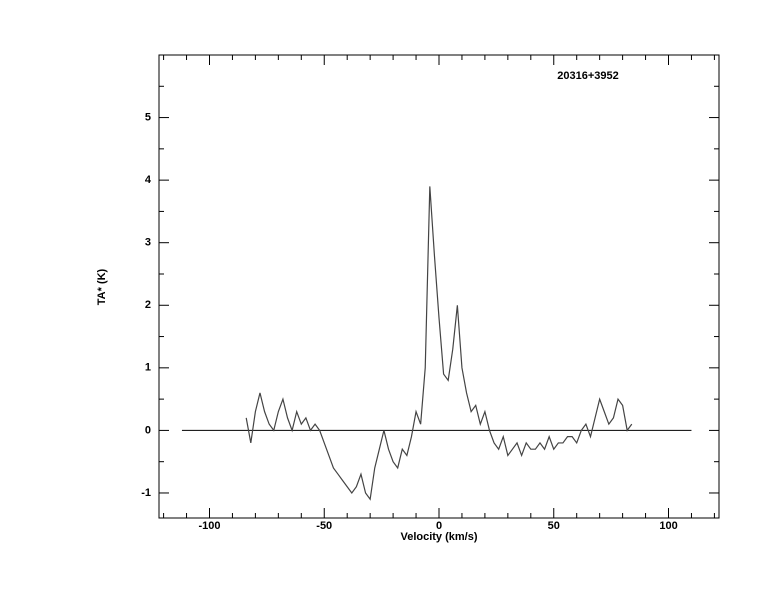 The width and height of the screenshot is (774, 612). What do you see at coordinates (148, 368) in the screenshot?
I see `y-tick-label: 1` at bounding box center [148, 368].